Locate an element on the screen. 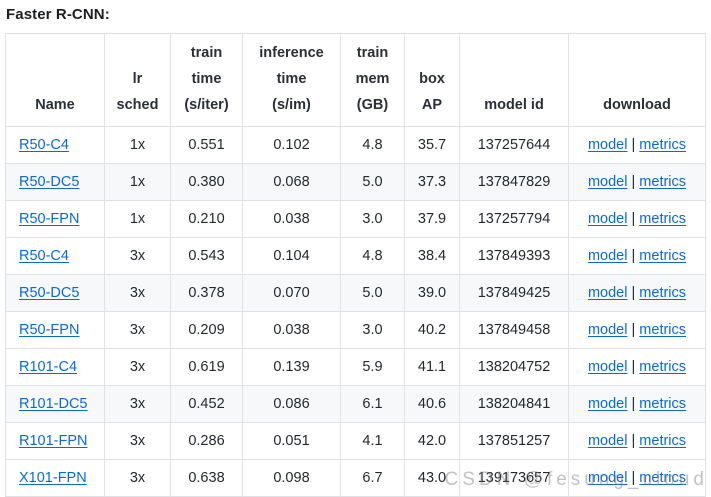 This screenshot has height=497, width=711. box-ap-cell: 39.0 is located at coordinates (432, 293).